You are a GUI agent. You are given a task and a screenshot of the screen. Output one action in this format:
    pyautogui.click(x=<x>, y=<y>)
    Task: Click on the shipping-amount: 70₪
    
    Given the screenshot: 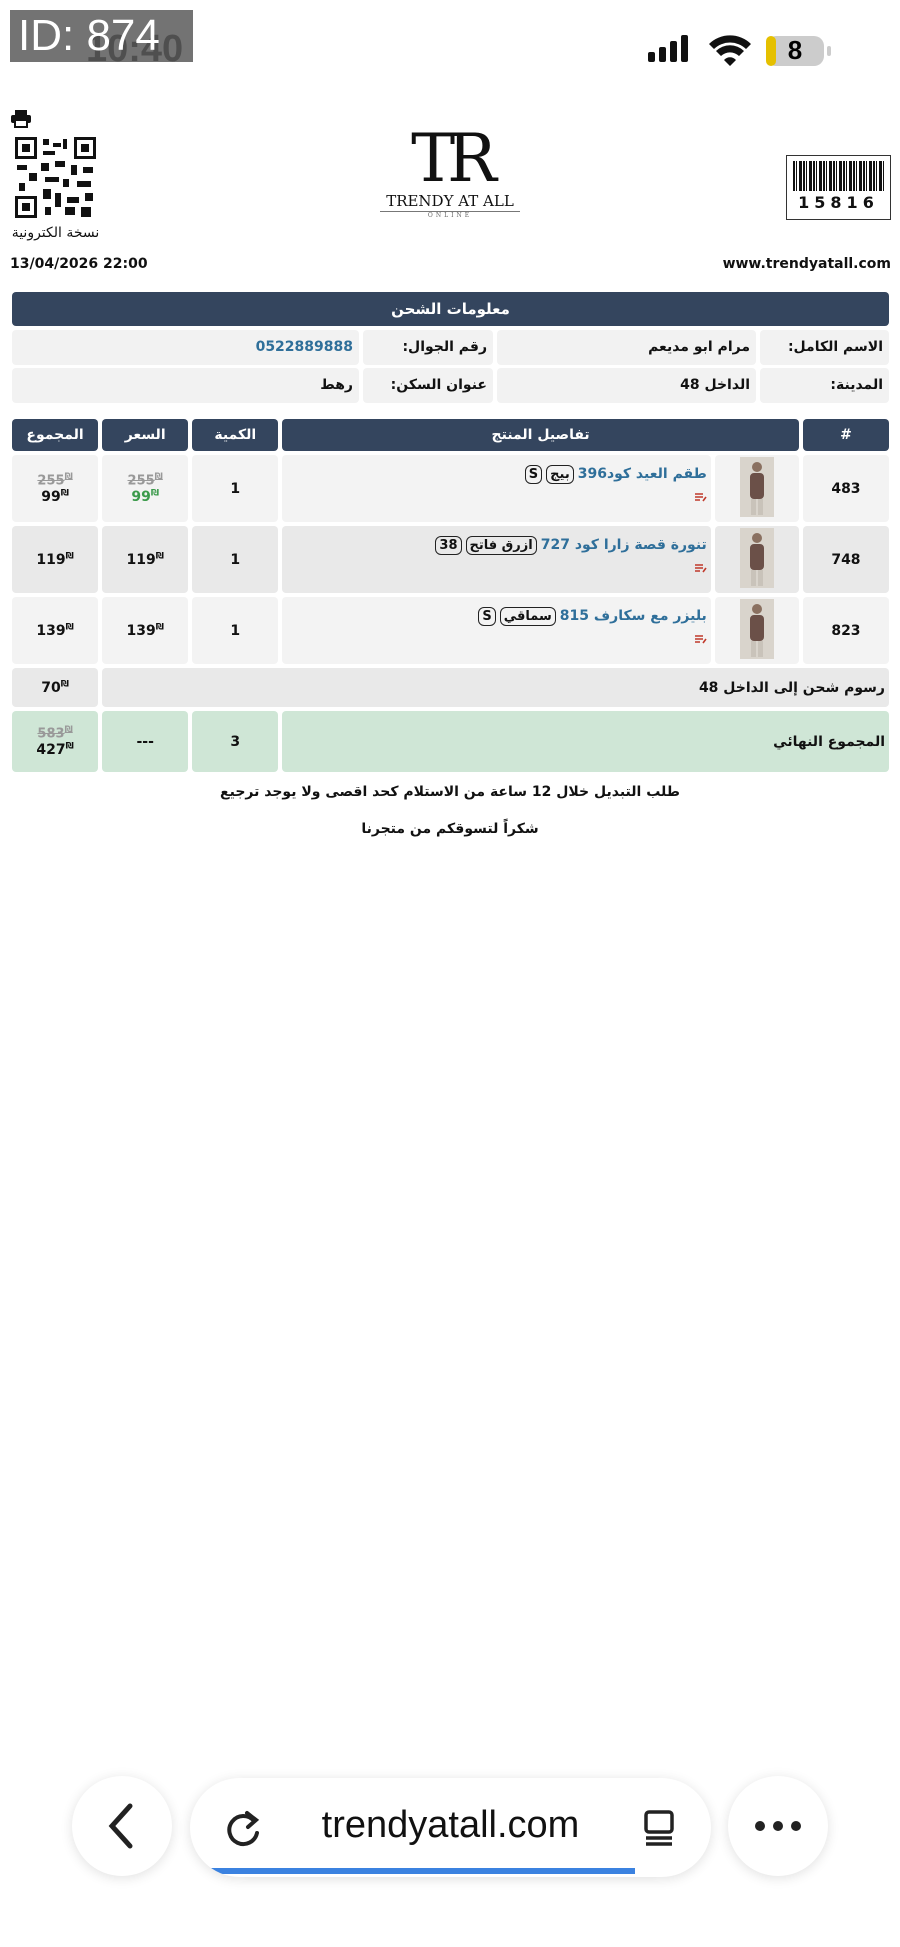 What is the action you would take?
    pyautogui.click(x=55, y=687)
    